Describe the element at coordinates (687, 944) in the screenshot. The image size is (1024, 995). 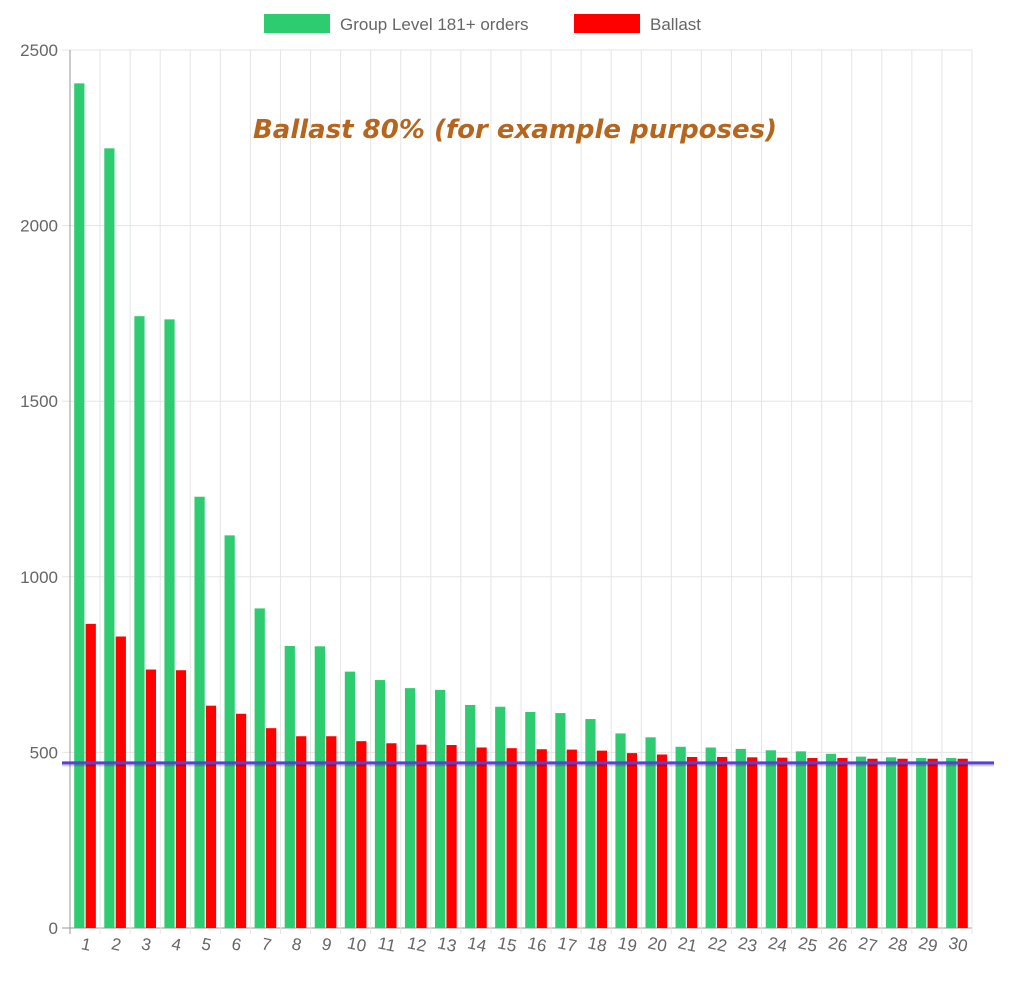
I see `x-tick-label: 21` at that location.